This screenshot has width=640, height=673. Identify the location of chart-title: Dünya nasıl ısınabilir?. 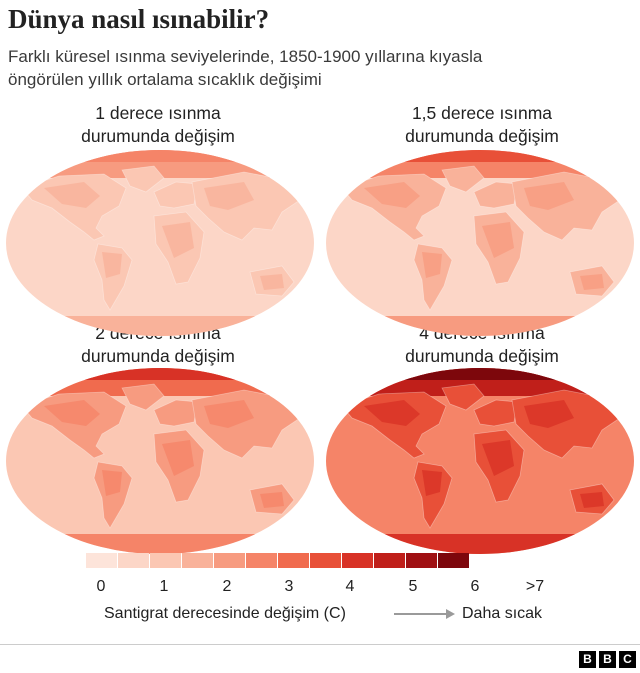
(139, 19).